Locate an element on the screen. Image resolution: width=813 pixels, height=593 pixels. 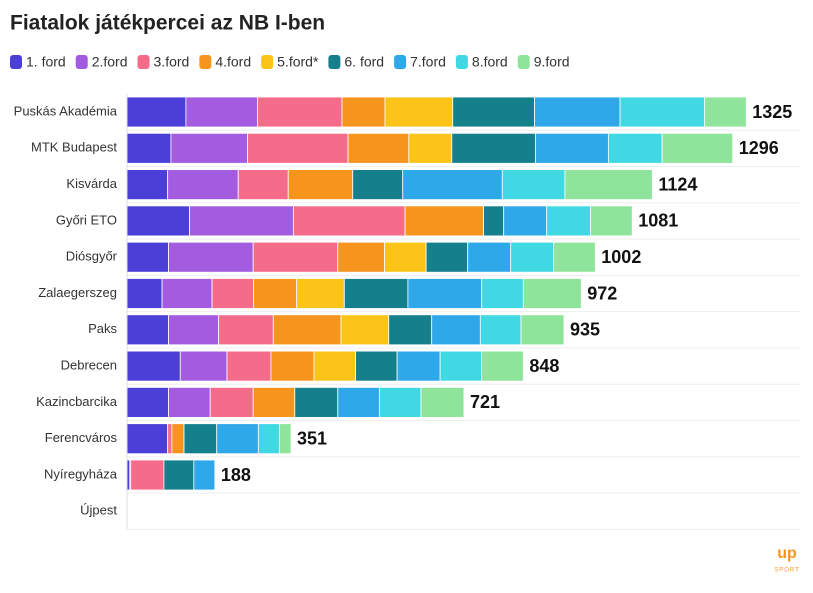
y-tick-label: Paks is located at coordinates (102, 328).